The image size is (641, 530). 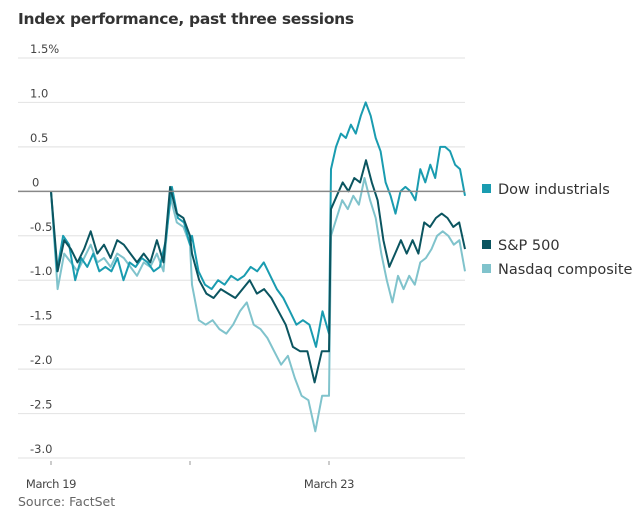 What do you see at coordinates (35, 182) in the screenshot?
I see `y-tick-label: 0` at bounding box center [35, 182].